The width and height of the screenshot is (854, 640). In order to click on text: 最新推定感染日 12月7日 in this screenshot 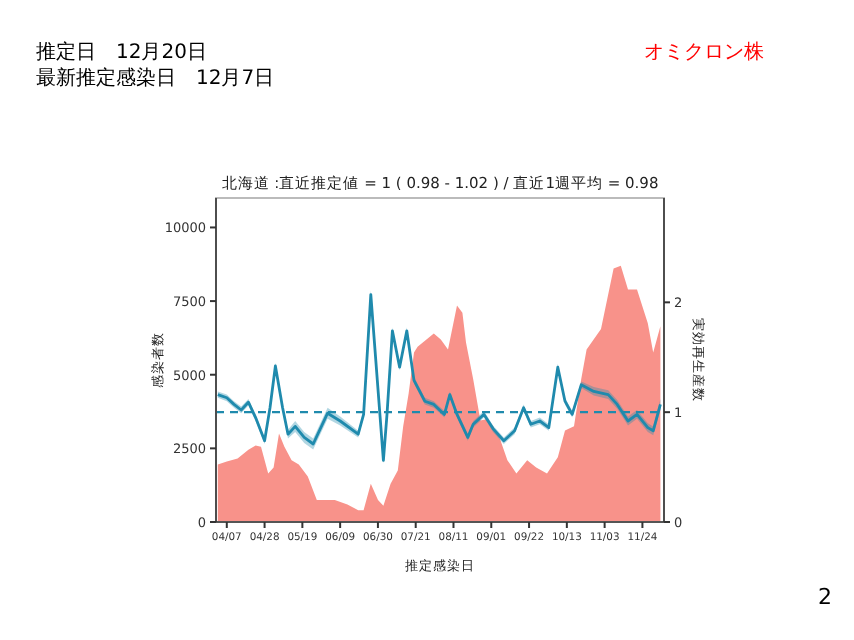, I will do `click(155, 78)`.